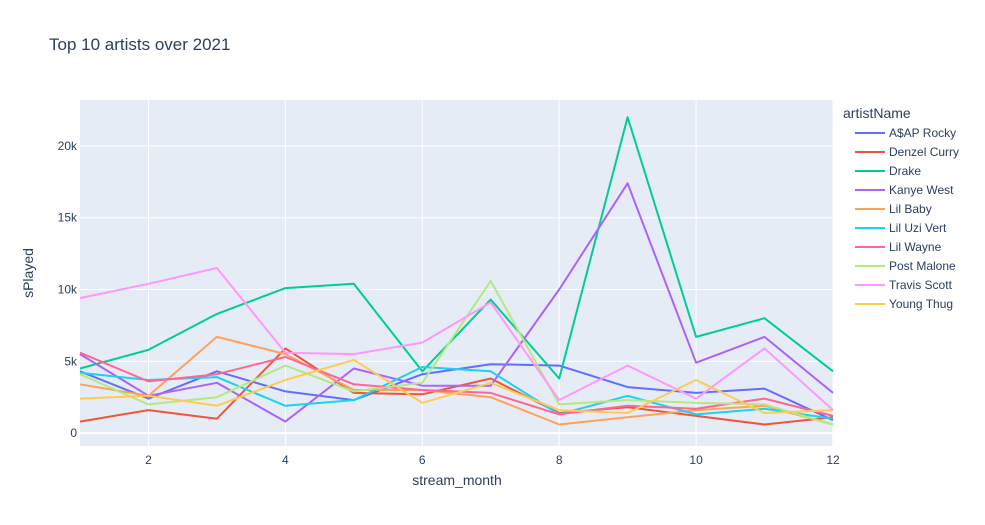 This screenshot has height=525, width=985. Describe the element at coordinates (910, 209) in the screenshot. I see `legend-label: Lil Baby` at that location.